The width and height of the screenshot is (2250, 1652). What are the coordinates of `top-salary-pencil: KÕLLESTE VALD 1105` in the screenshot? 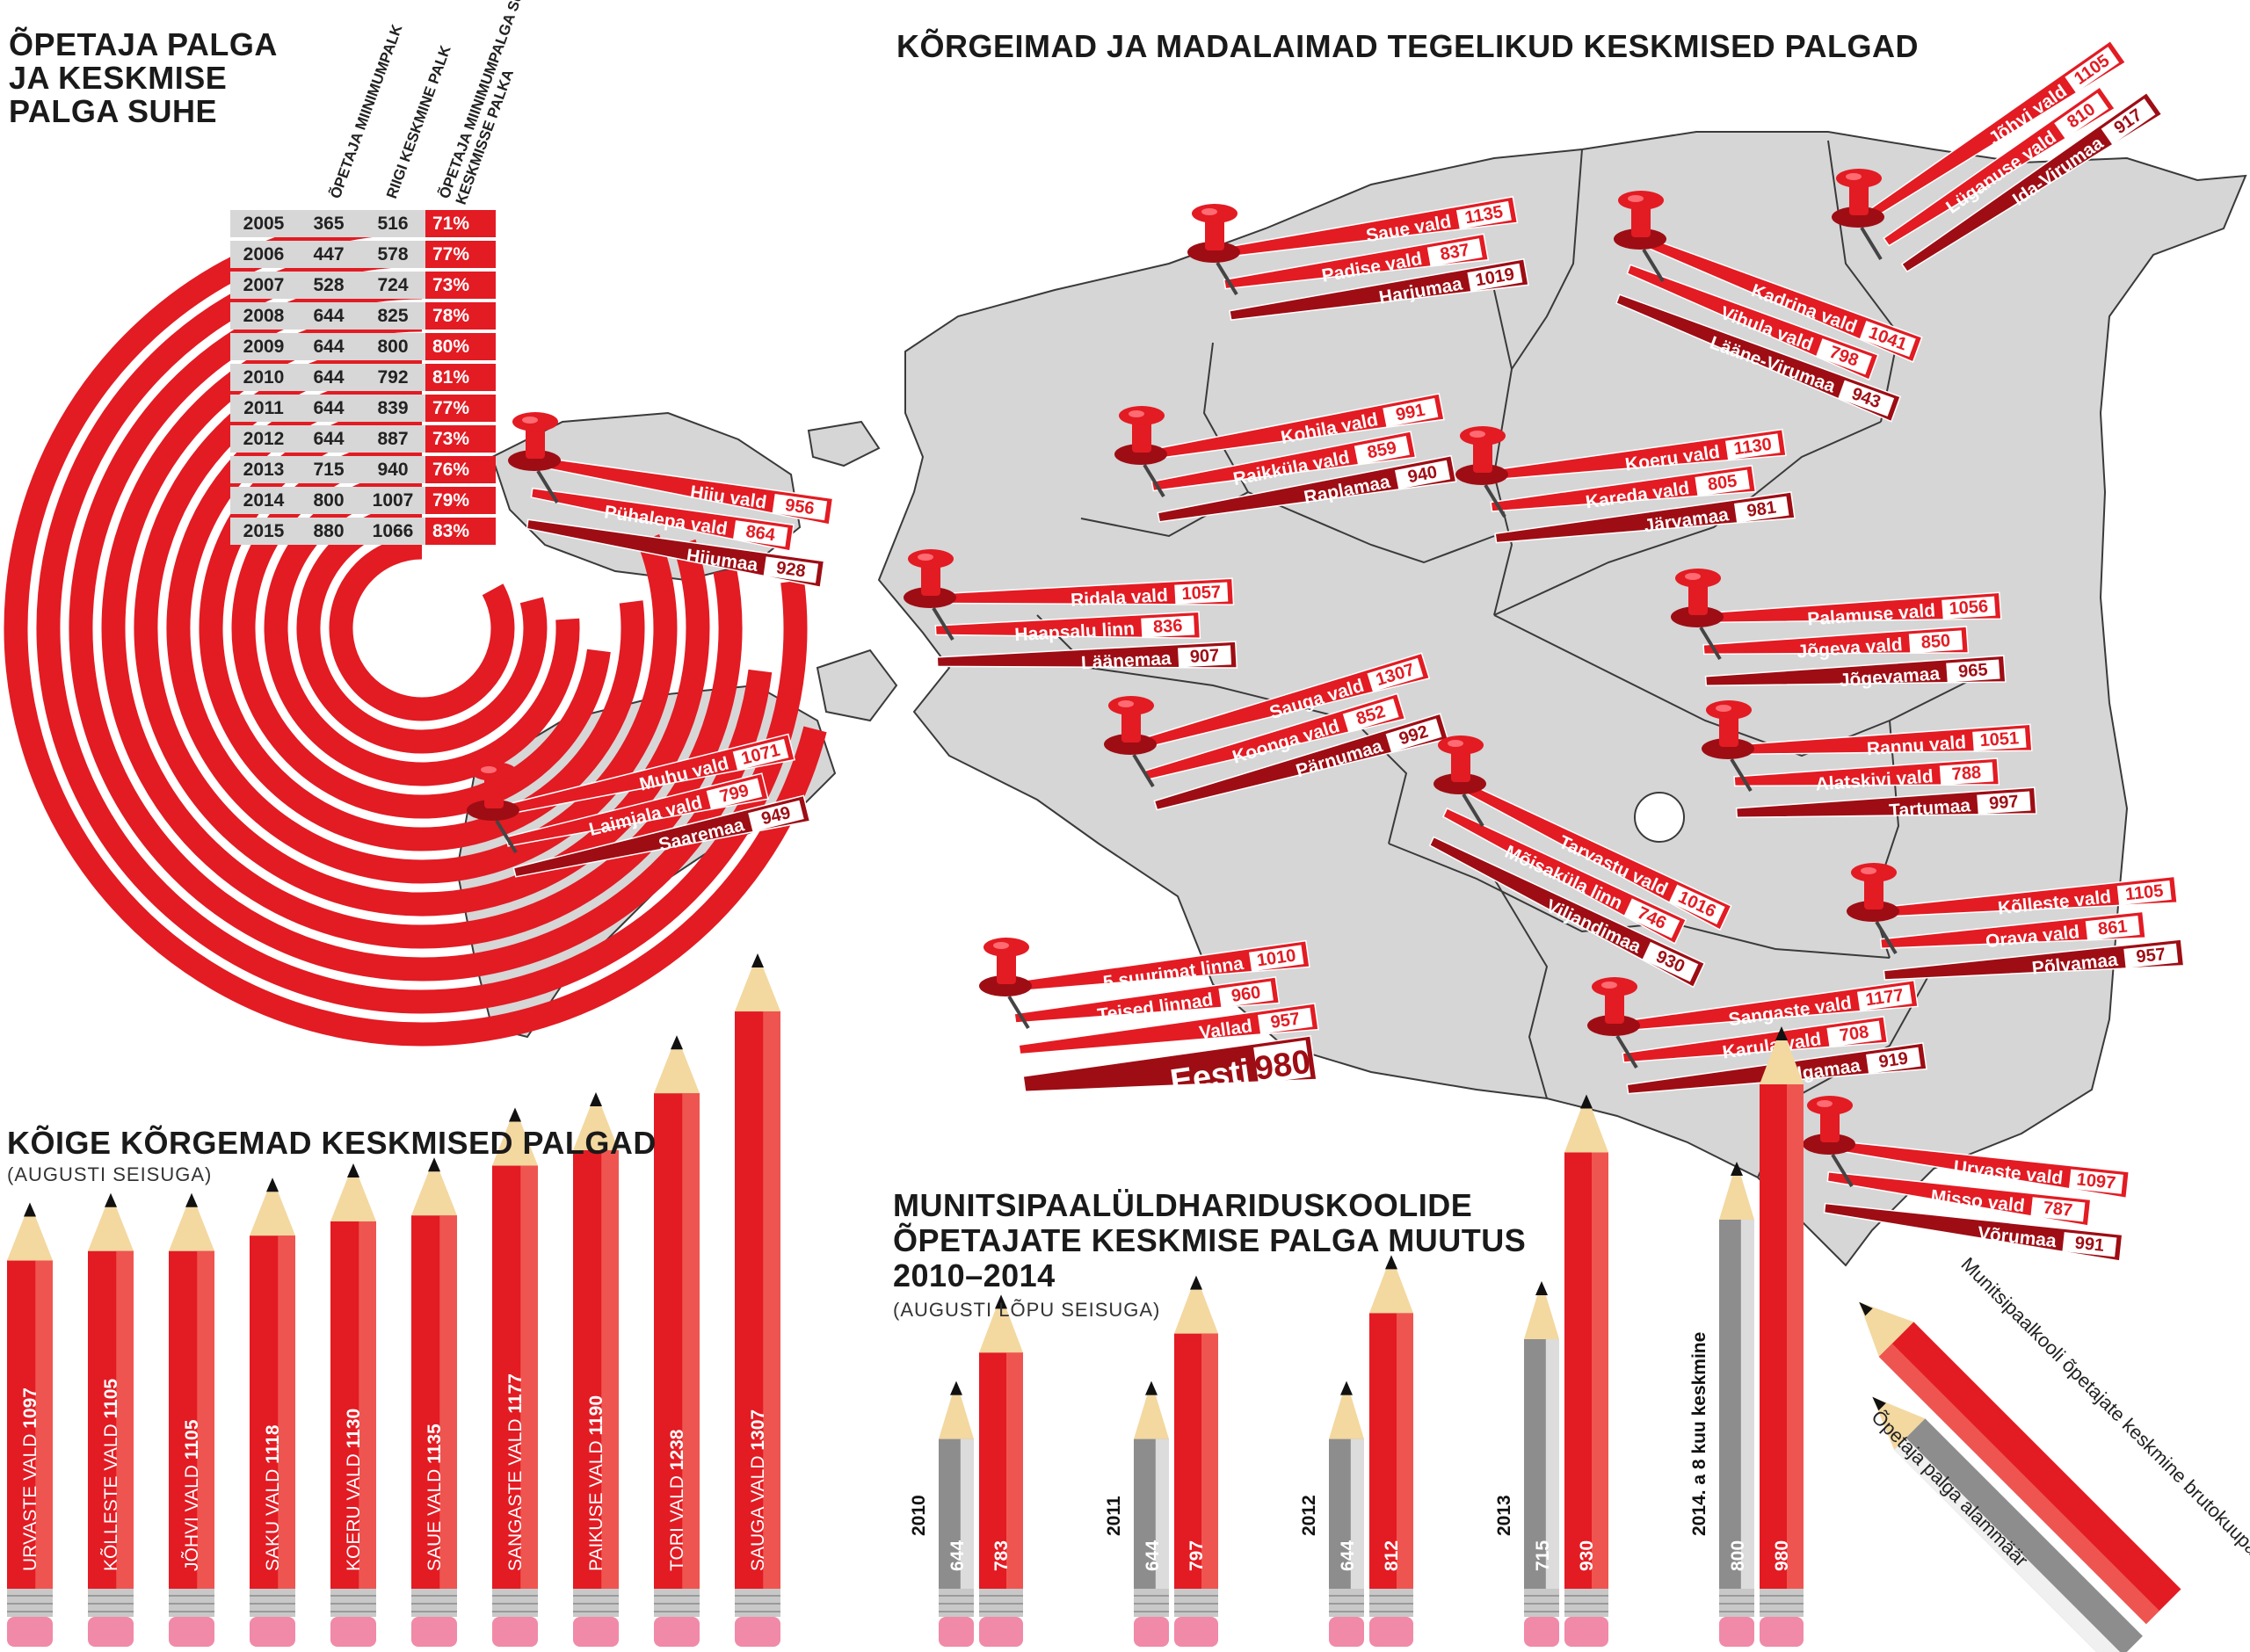 It's located at (111, 1420).